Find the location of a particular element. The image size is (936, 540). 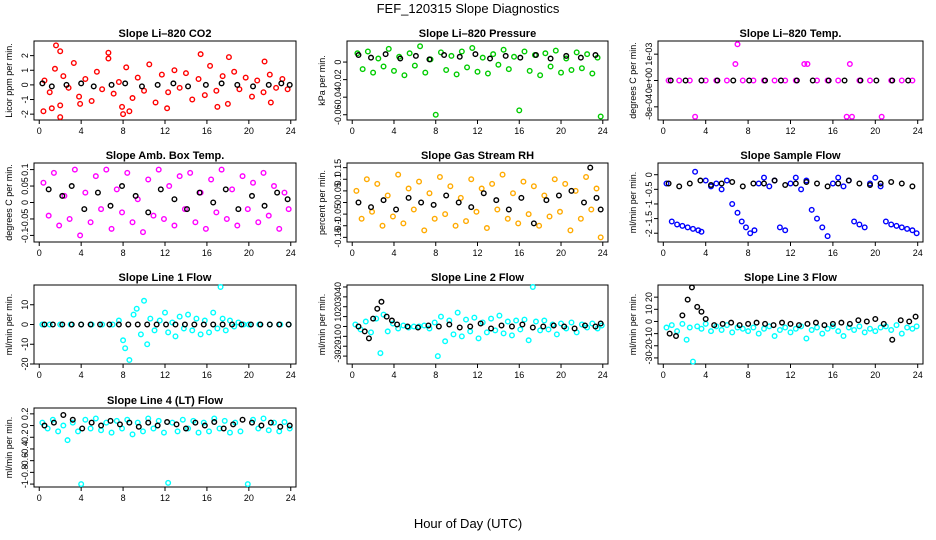

panel-title: Slope Li–820 Temp. is located at coordinates (791, 34).